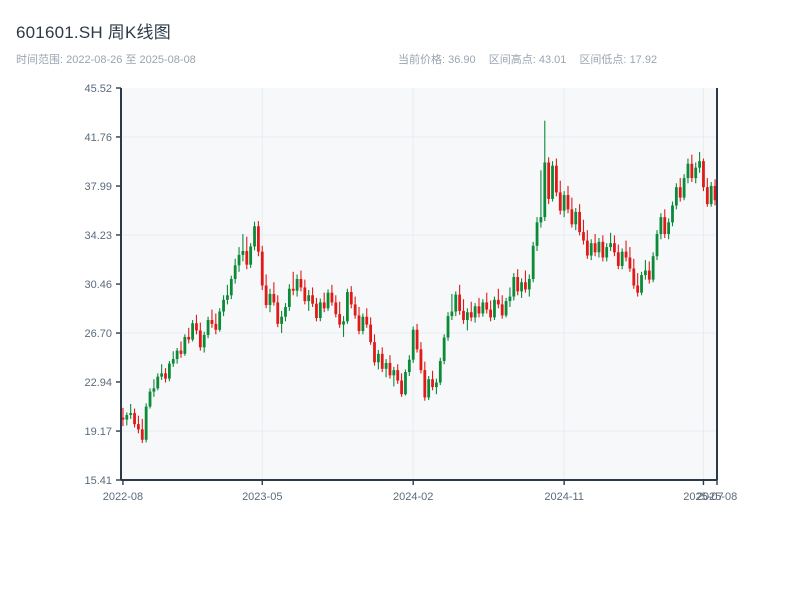  What do you see at coordinates (703, 497) in the screenshot?
I see `x-tick-label: 2025-07` at bounding box center [703, 497].